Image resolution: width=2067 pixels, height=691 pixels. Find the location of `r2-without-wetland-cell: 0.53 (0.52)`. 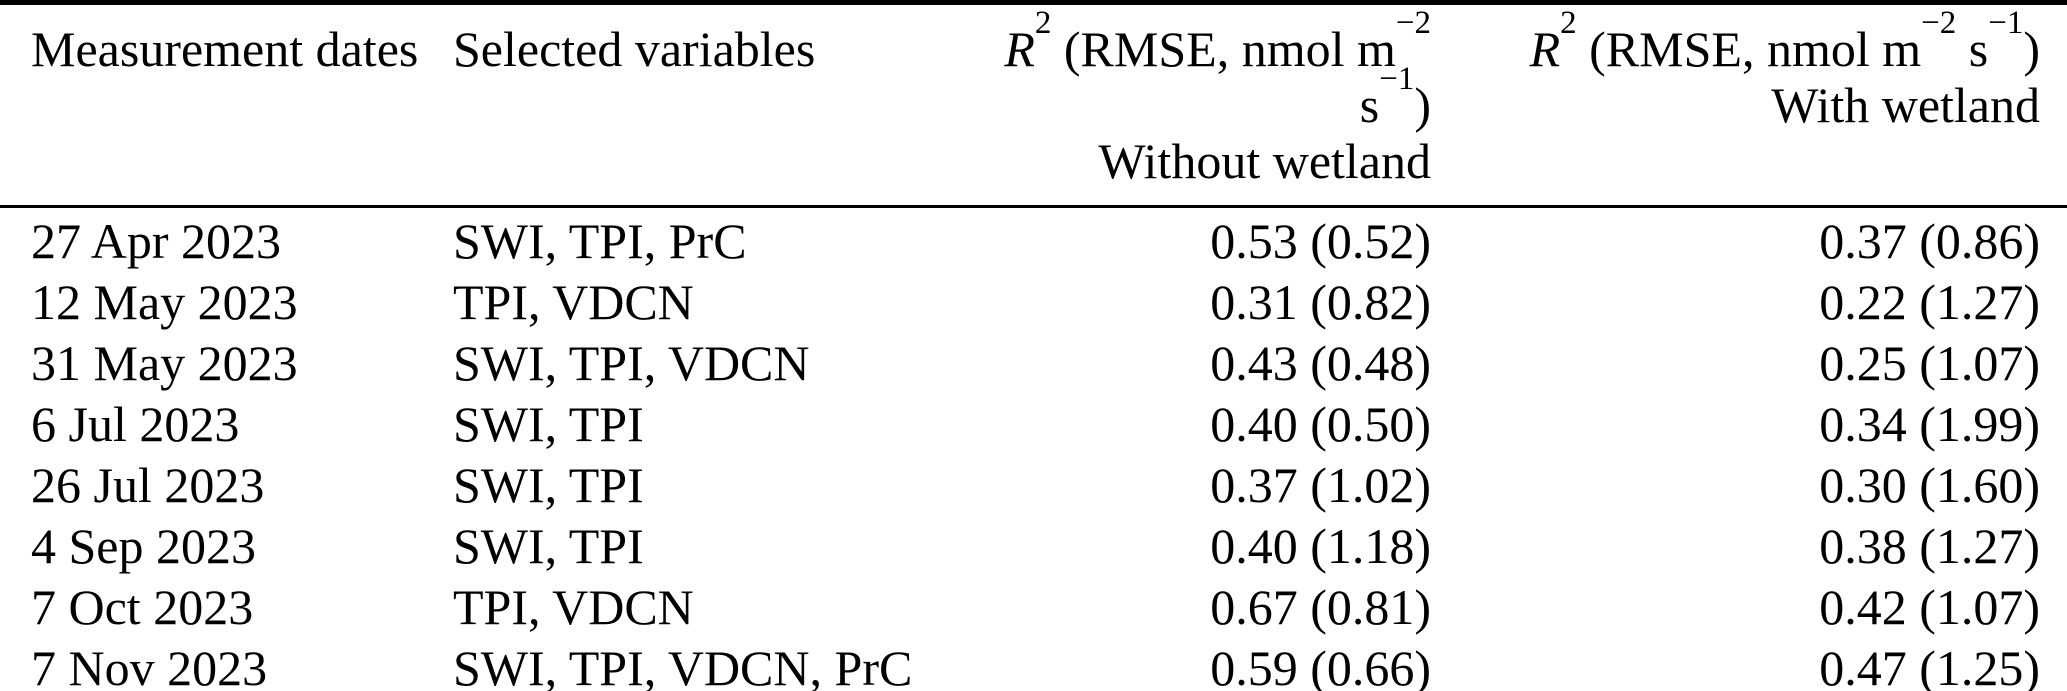

r2-without-wetland-cell: 0.53 (0.52) is located at coordinates (1320, 241).